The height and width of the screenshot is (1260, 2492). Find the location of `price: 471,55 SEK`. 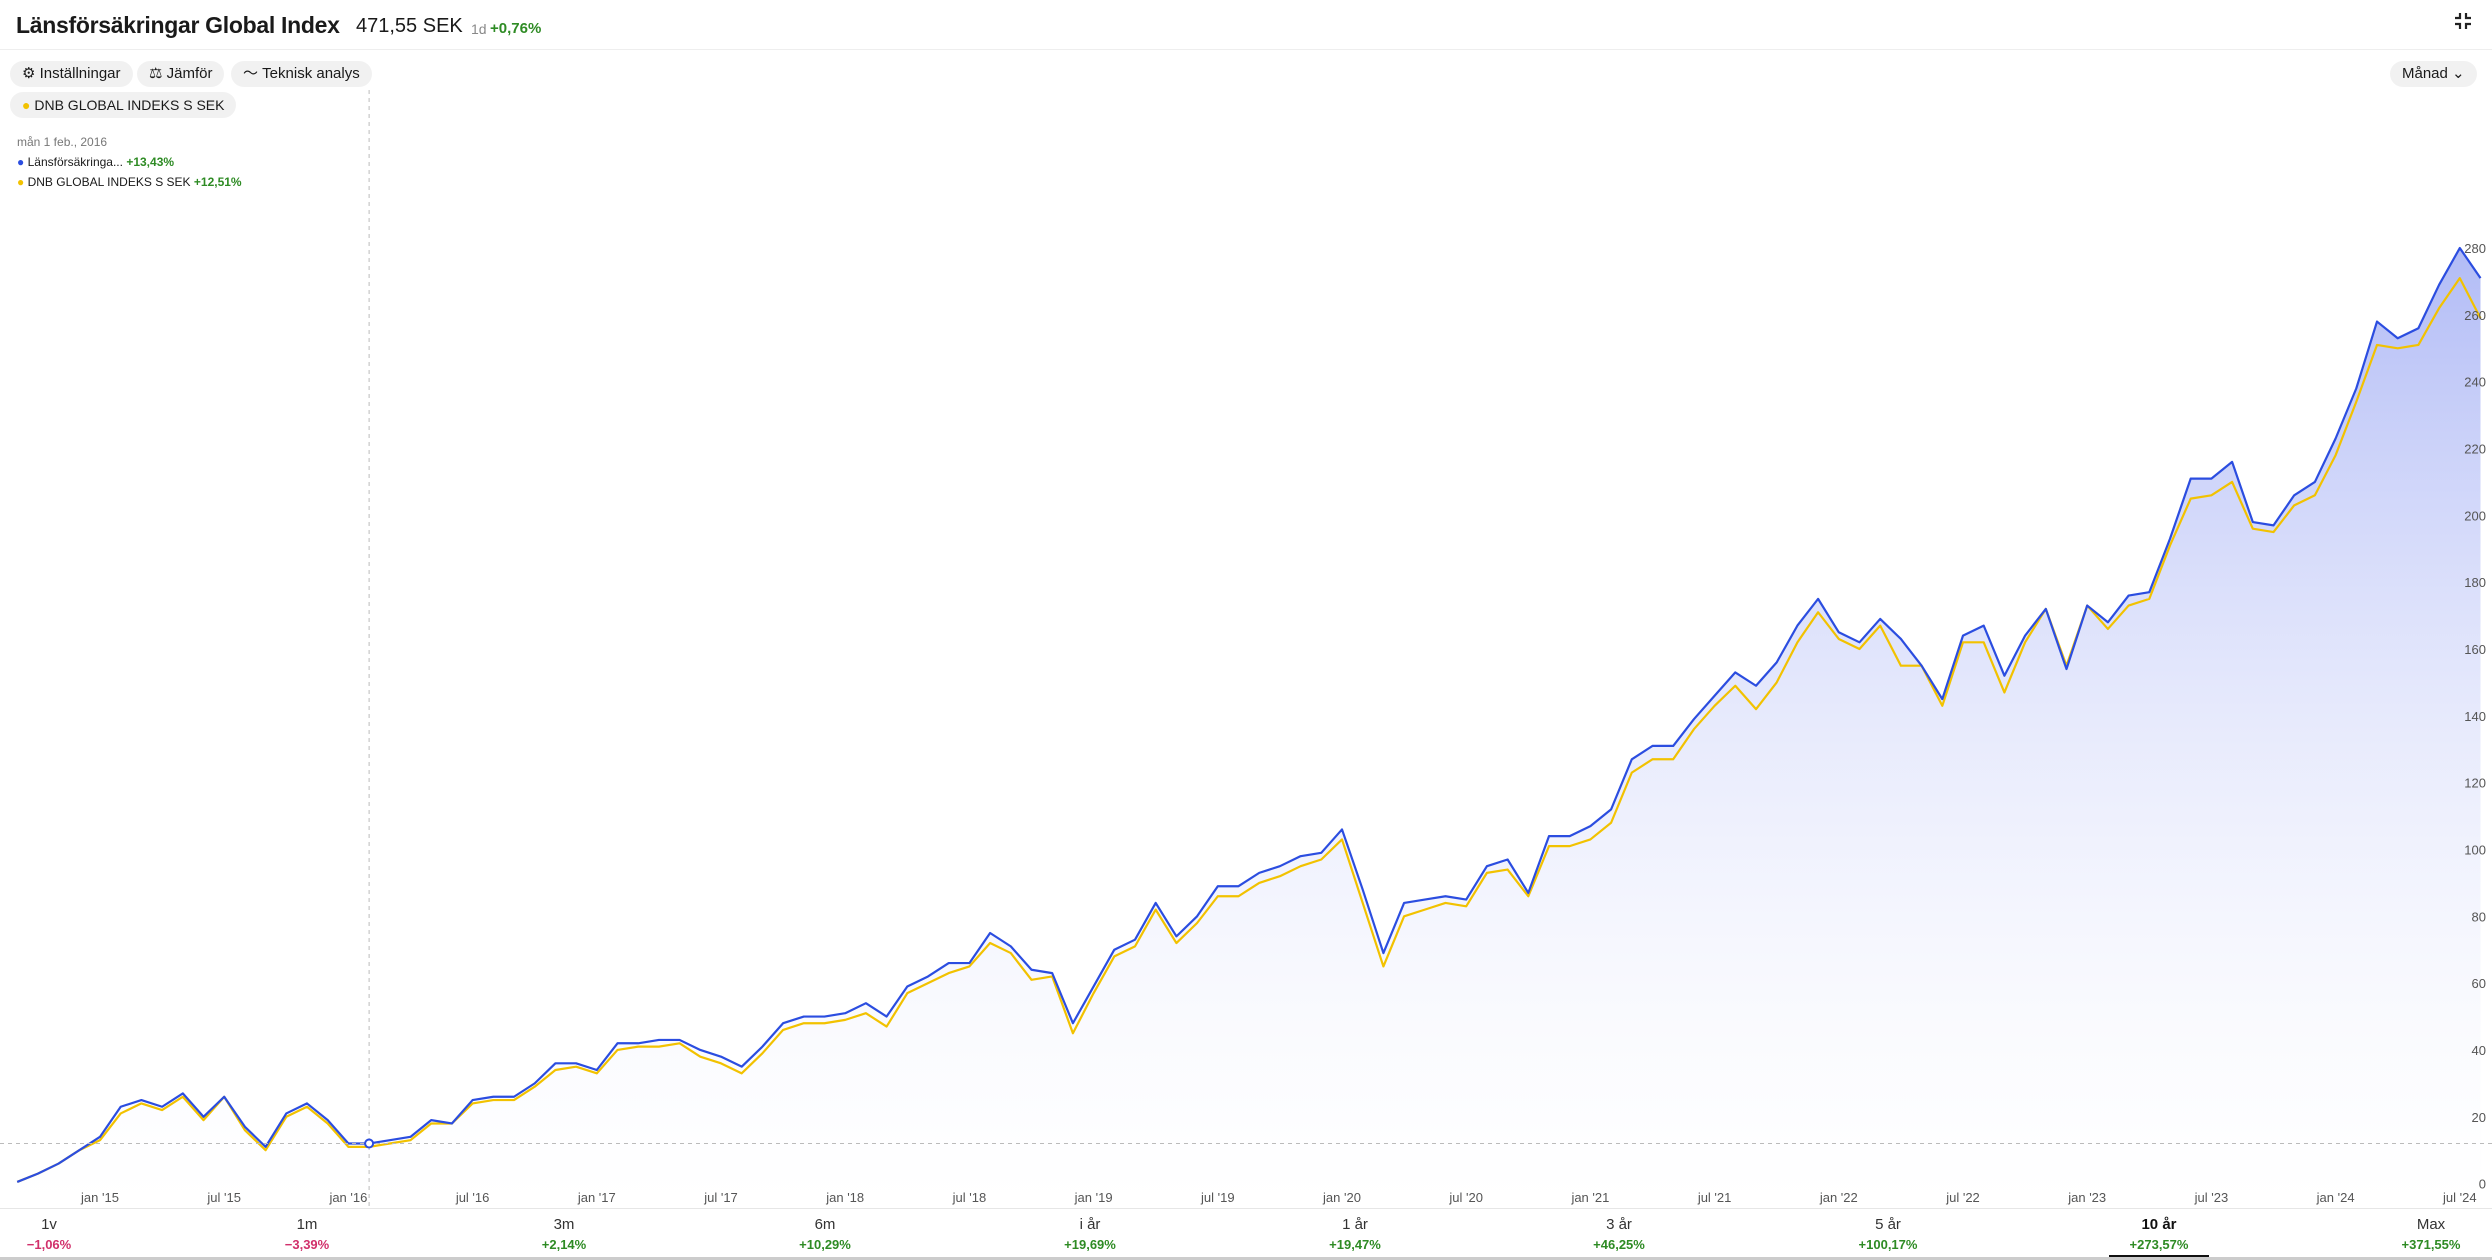

price: 471,55 SEK is located at coordinates (409, 26).